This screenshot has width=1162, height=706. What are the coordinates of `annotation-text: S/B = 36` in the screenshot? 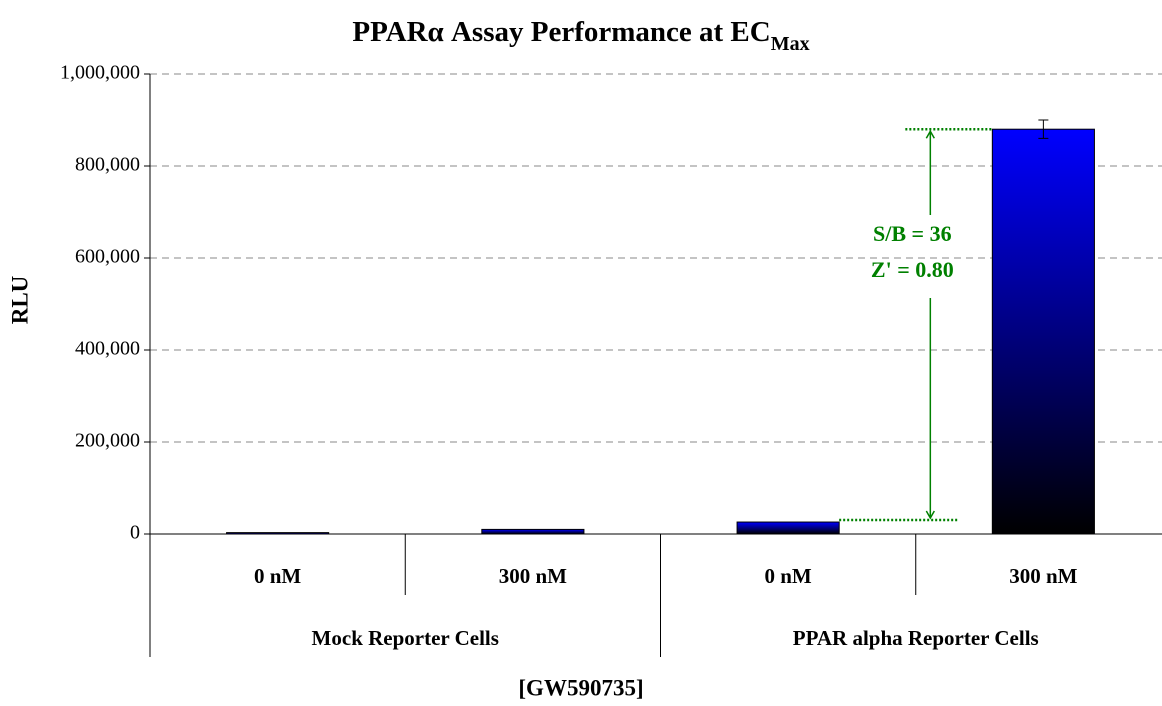 It's located at (912, 233).